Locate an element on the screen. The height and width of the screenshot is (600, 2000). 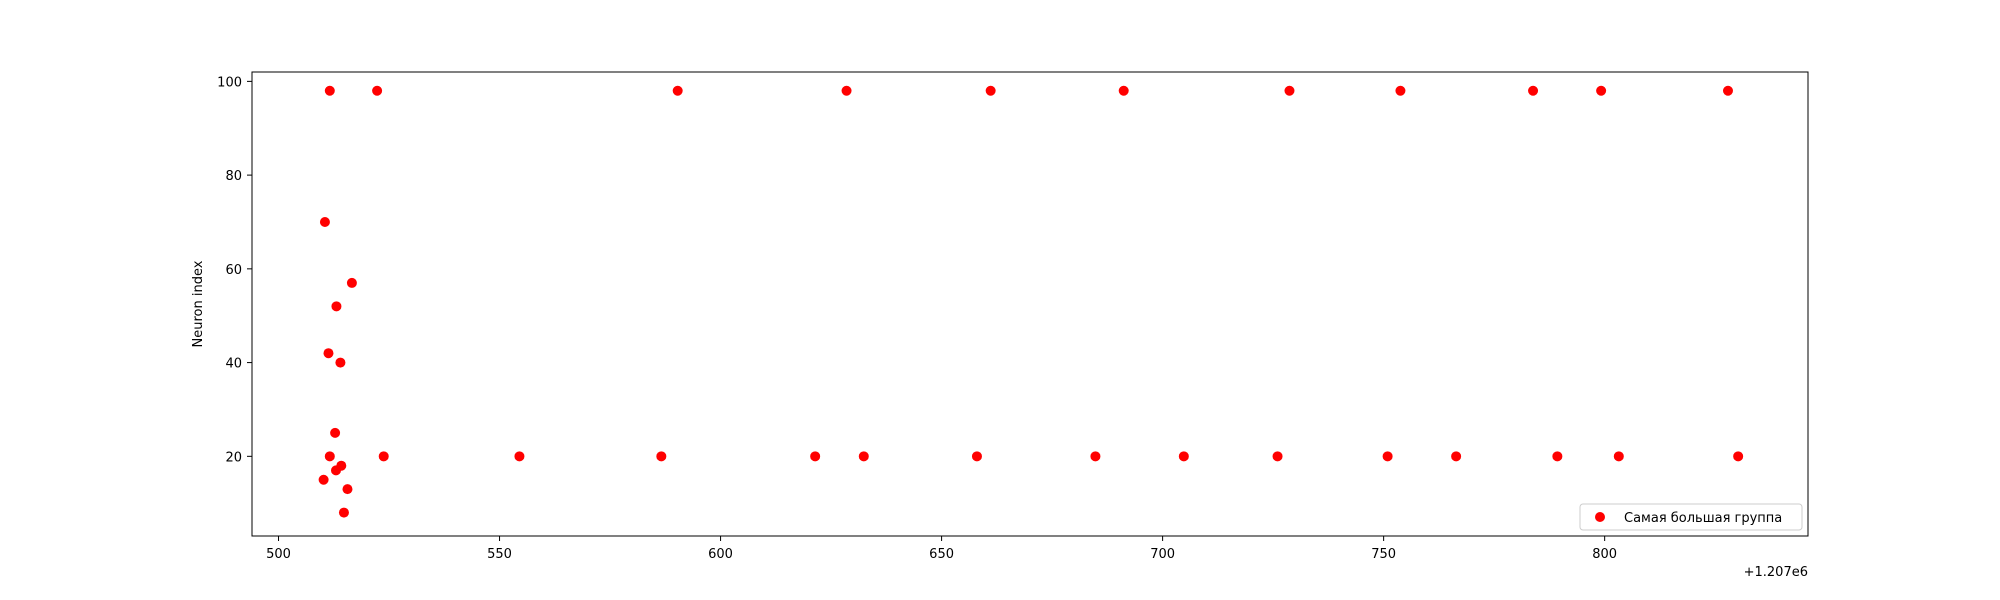
y-tick-label: 80 is located at coordinates (233, 176).